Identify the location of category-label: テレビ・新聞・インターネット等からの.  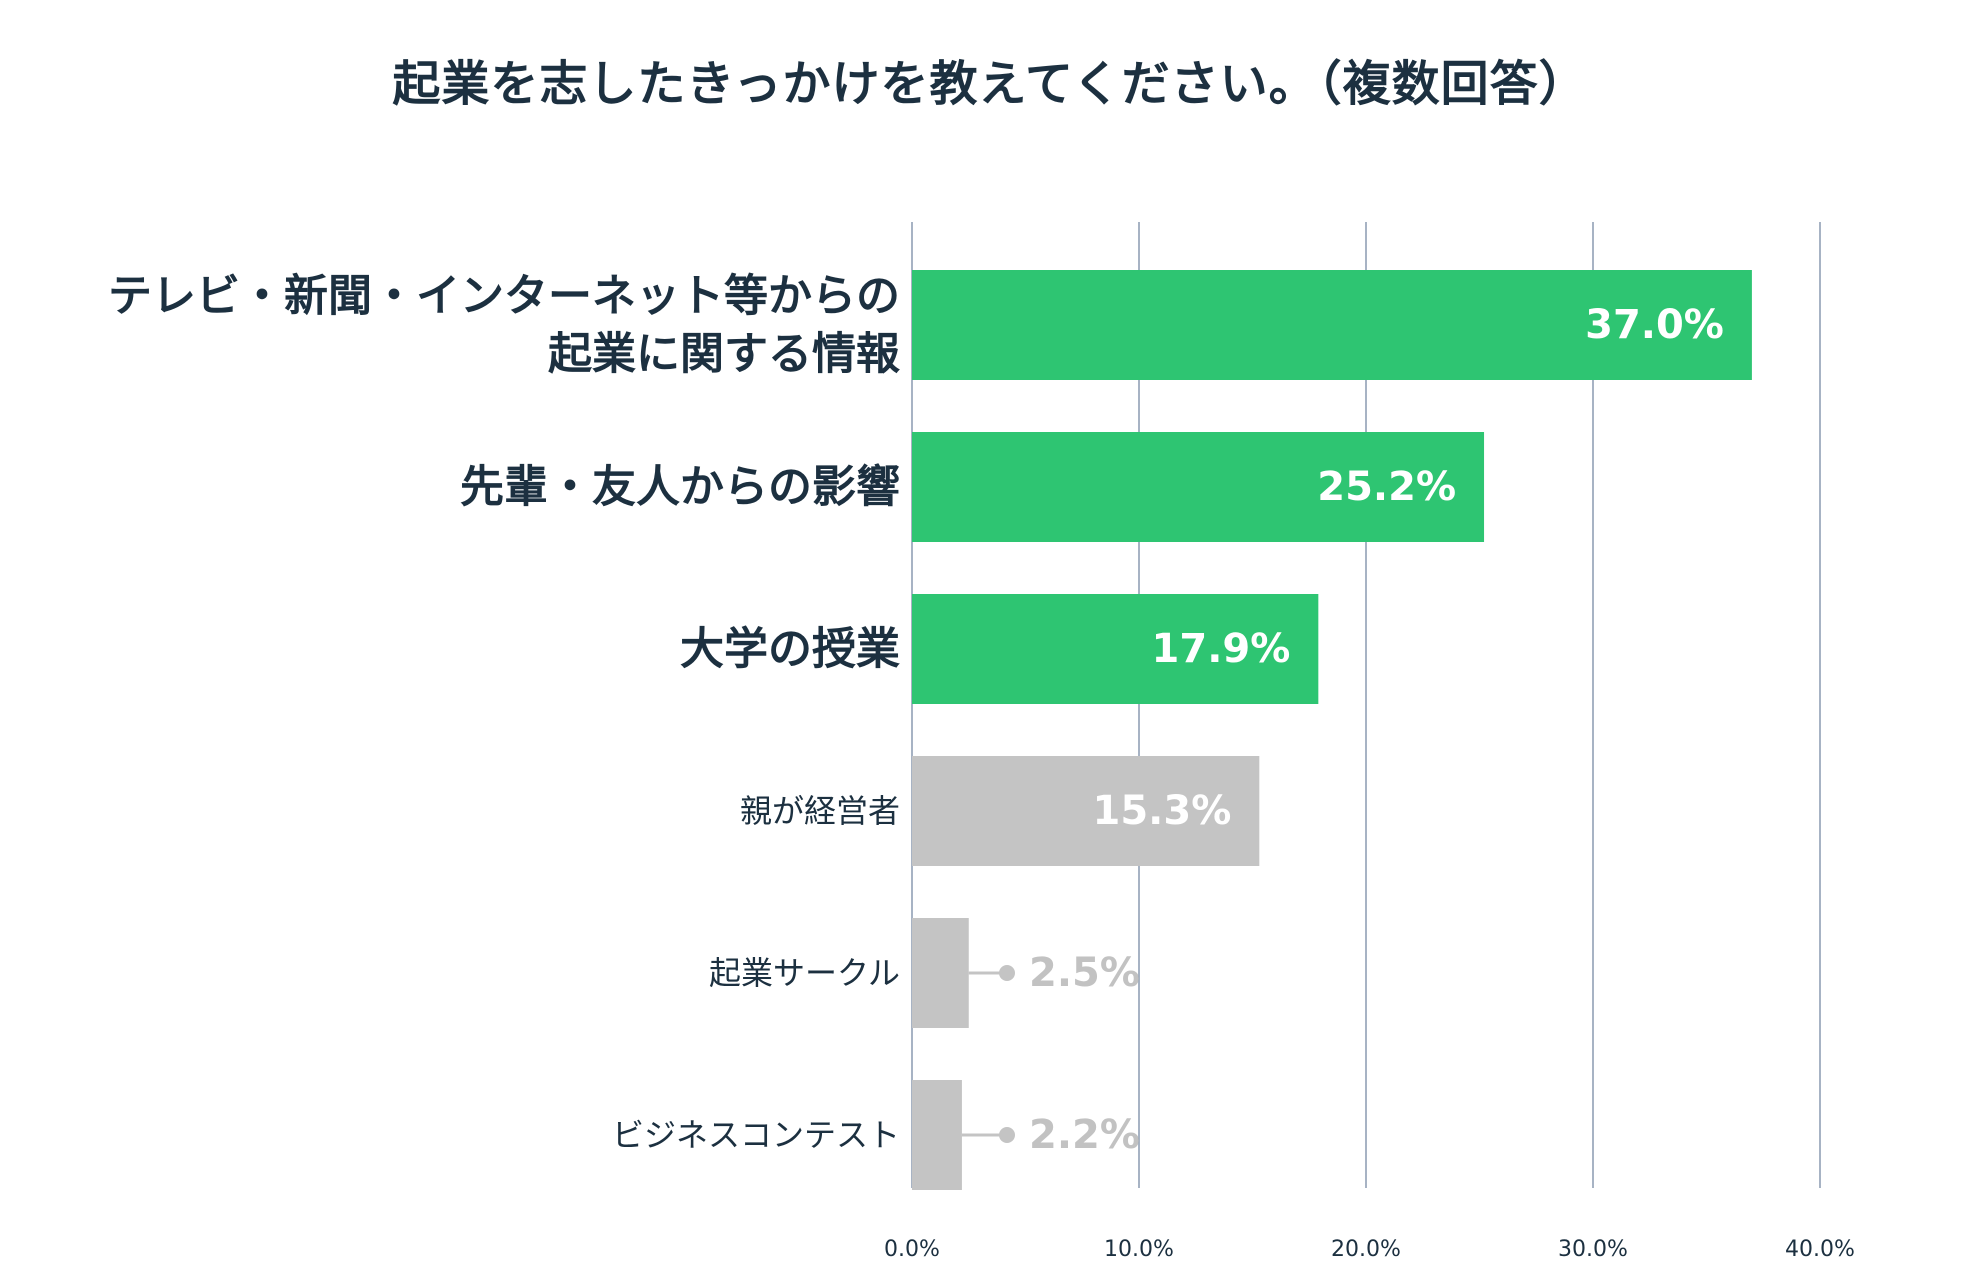
(504, 296).